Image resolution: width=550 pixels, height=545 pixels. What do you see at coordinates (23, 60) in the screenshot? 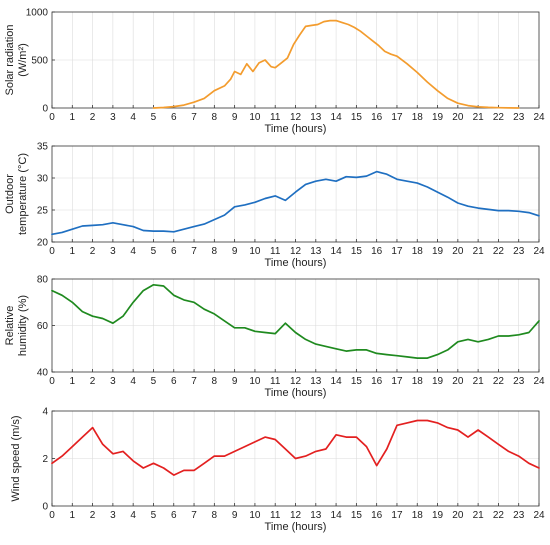
I see `y-axis-label-line: (W/m²)` at bounding box center [23, 60].